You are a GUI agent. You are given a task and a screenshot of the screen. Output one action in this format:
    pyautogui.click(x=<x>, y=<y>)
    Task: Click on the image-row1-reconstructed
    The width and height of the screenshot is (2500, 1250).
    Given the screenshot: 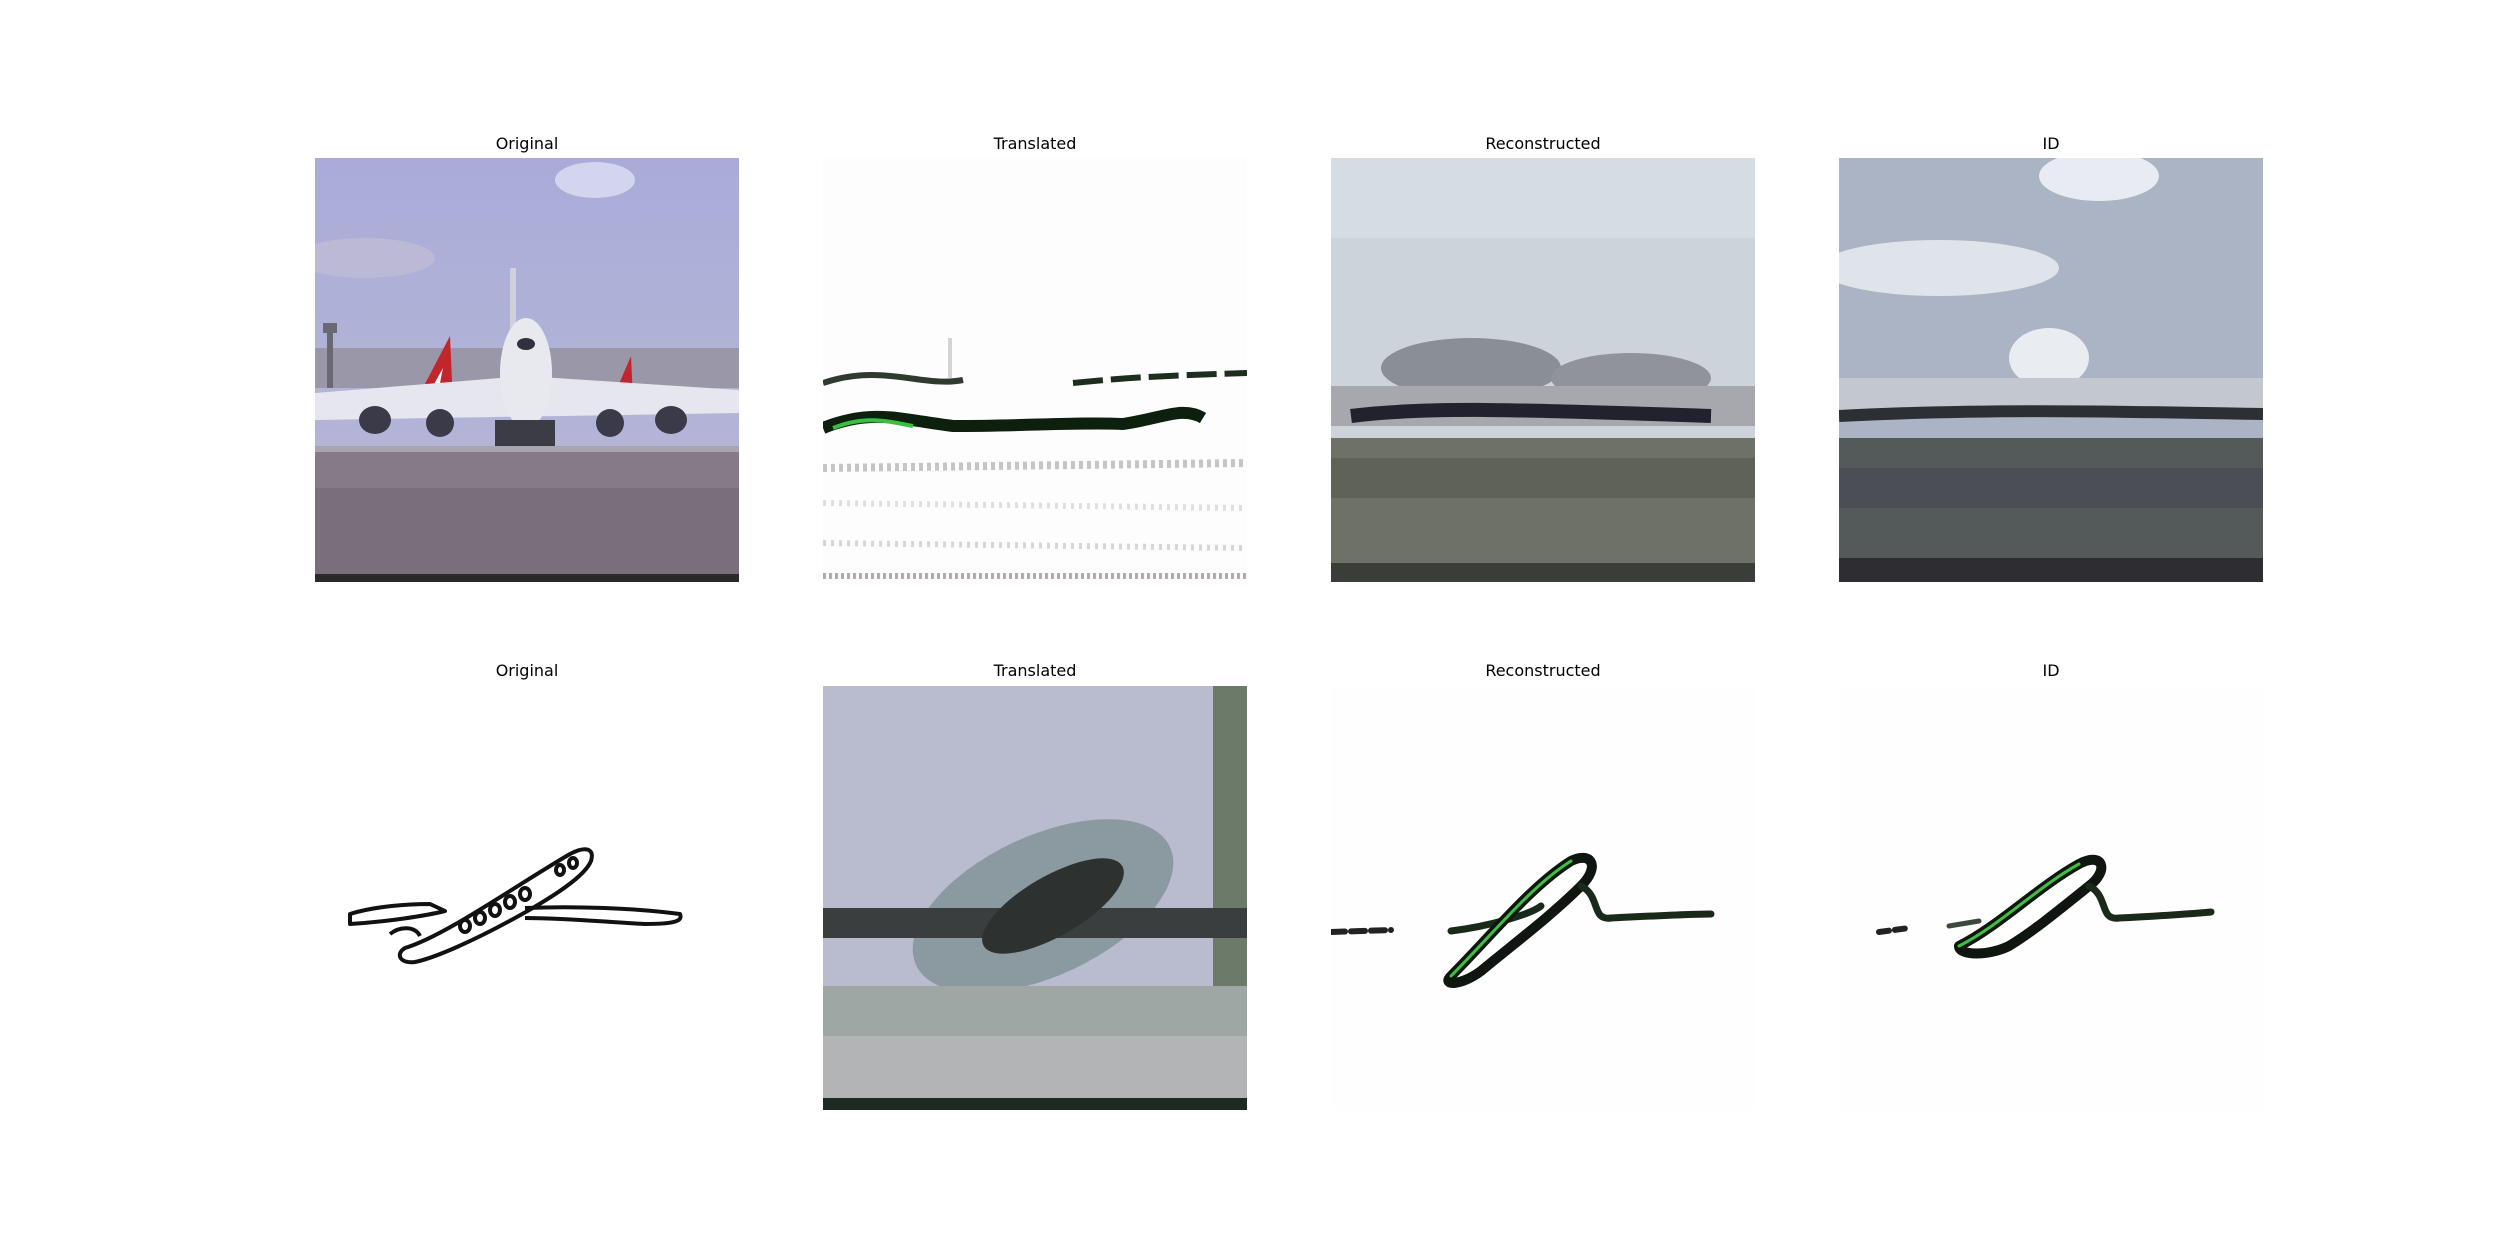 What is the action you would take?
    pyautogui.click(x=1543, y=370)
    